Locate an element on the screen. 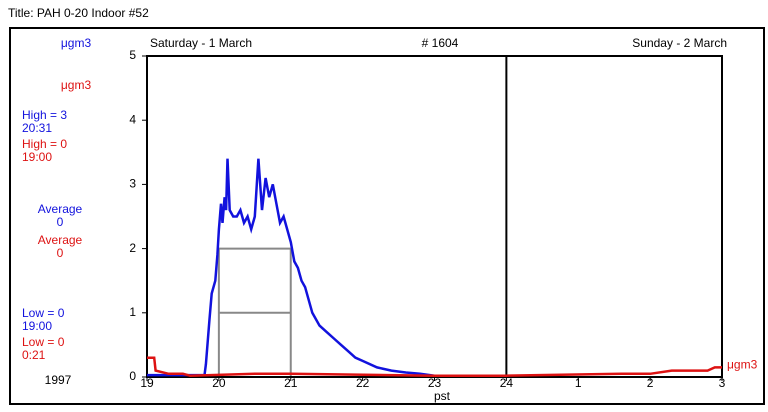 This screenshot has height=412, width=768. x-tick-label: 22 is located at coordinates (363, 383).